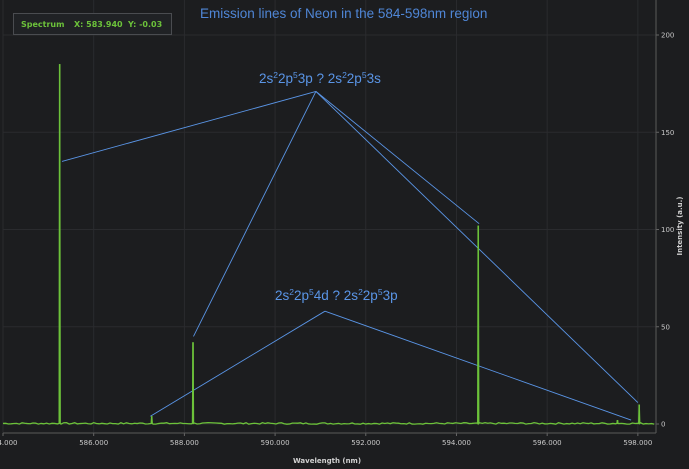  Describe the element at coordinates (637, 443) in the screenshot. I see `x-tick-label: 598.000` at that location.